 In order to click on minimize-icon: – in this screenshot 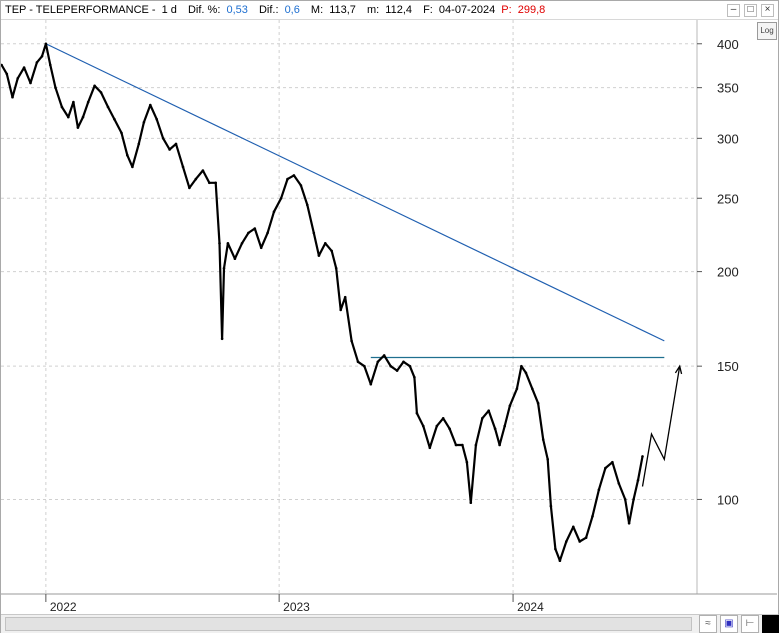, I will do `click(733, 10)`.